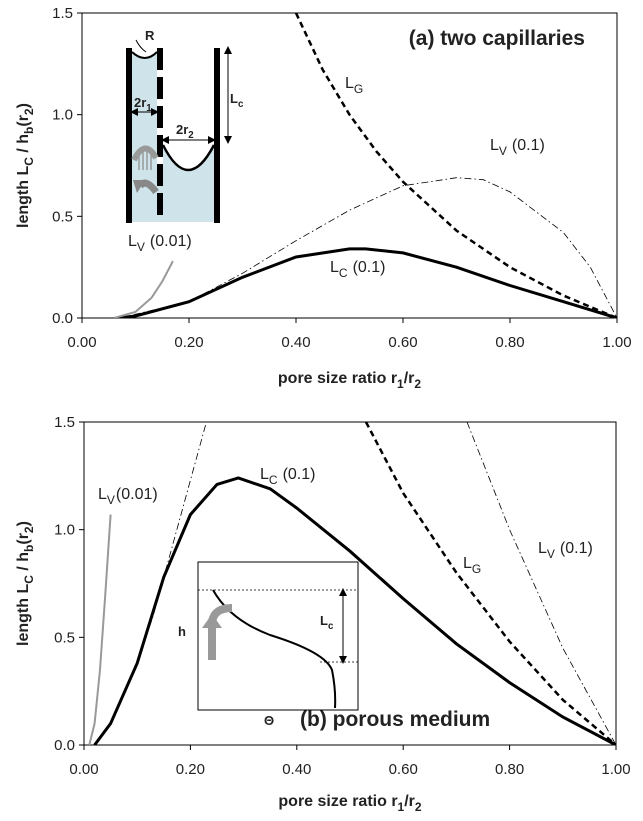 The image size is (643, 821). I want to click on inset-label: 2r1, so click(143, 104).